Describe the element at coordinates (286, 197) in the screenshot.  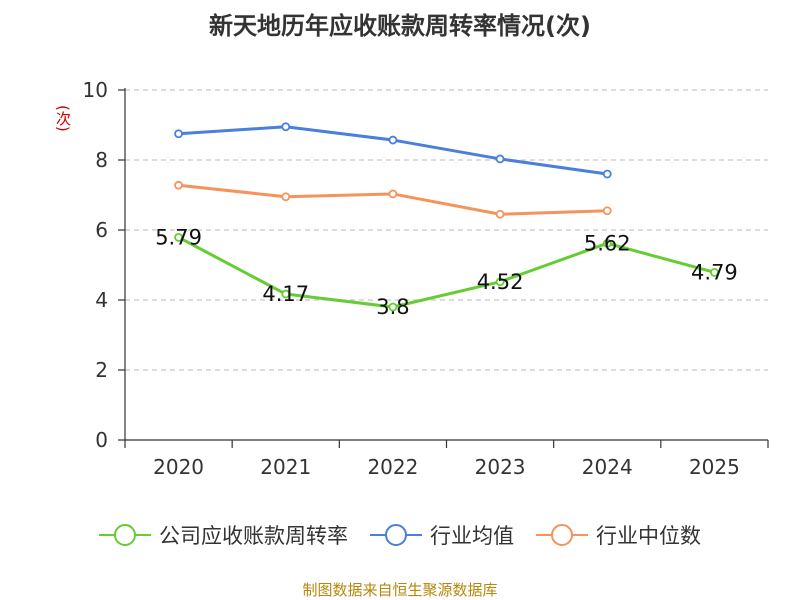
I see `series-2-point-2021` at that location.